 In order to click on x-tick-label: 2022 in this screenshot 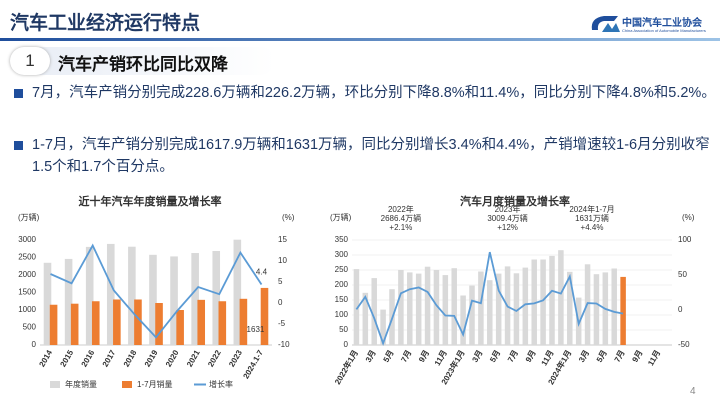, I will do `click(214, 358)`.